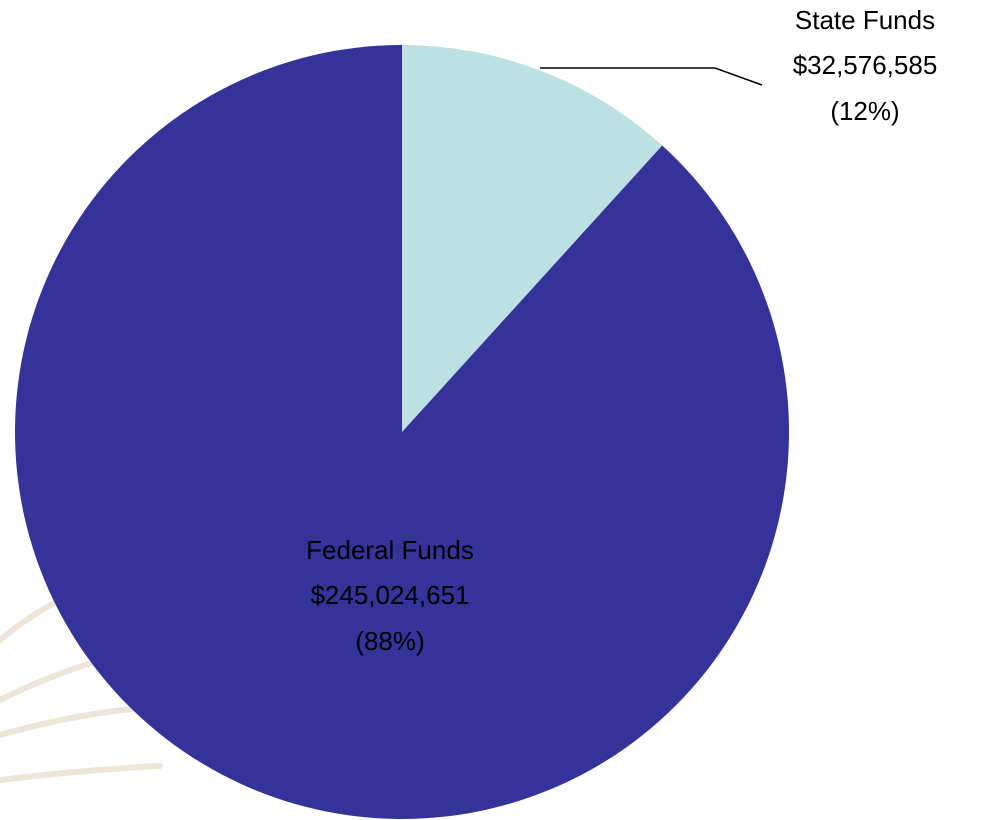 The image size is (988, 820). Describe the element at coordinates (865, 65) in the screenshot. I see `slice-label-value: $32,576,585` at that location.